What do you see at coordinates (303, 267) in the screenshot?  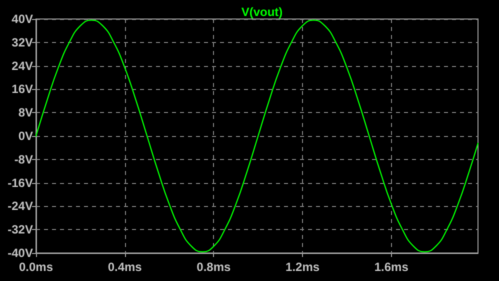 I see `x-tick-label: 1.2ms` at bounding box center [303, 267].